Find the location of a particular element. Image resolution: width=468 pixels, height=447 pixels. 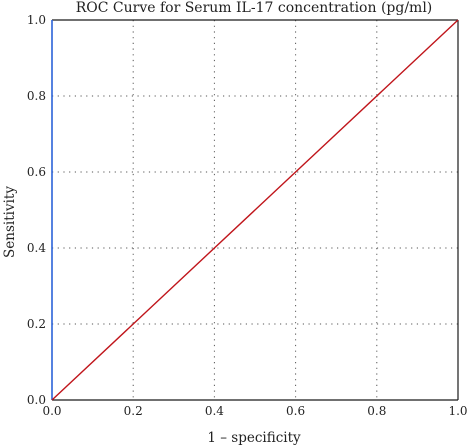

x-tick-label: 0.4 is located at coordinates (214, 411).